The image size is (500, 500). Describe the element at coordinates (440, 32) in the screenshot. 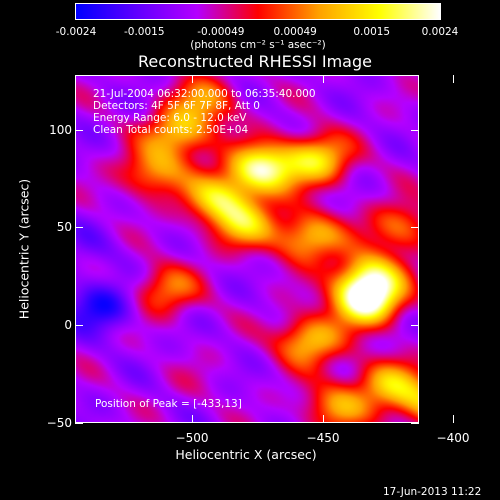

I see `colorbar-tick-label: 0.0024` at that location.